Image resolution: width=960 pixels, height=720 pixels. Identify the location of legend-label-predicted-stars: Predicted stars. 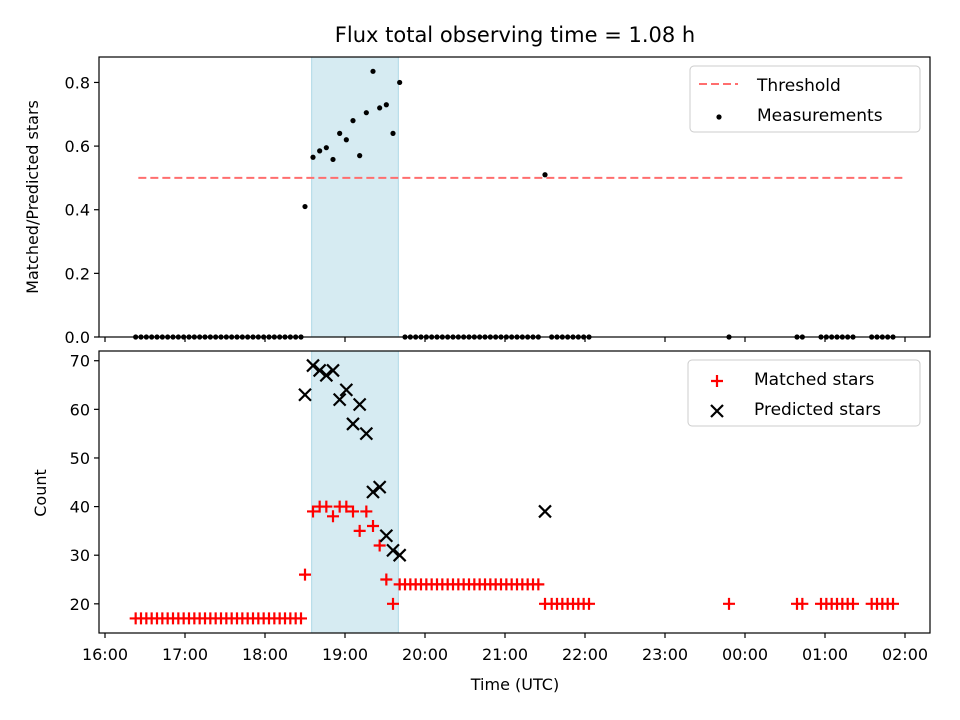
(817, 410).